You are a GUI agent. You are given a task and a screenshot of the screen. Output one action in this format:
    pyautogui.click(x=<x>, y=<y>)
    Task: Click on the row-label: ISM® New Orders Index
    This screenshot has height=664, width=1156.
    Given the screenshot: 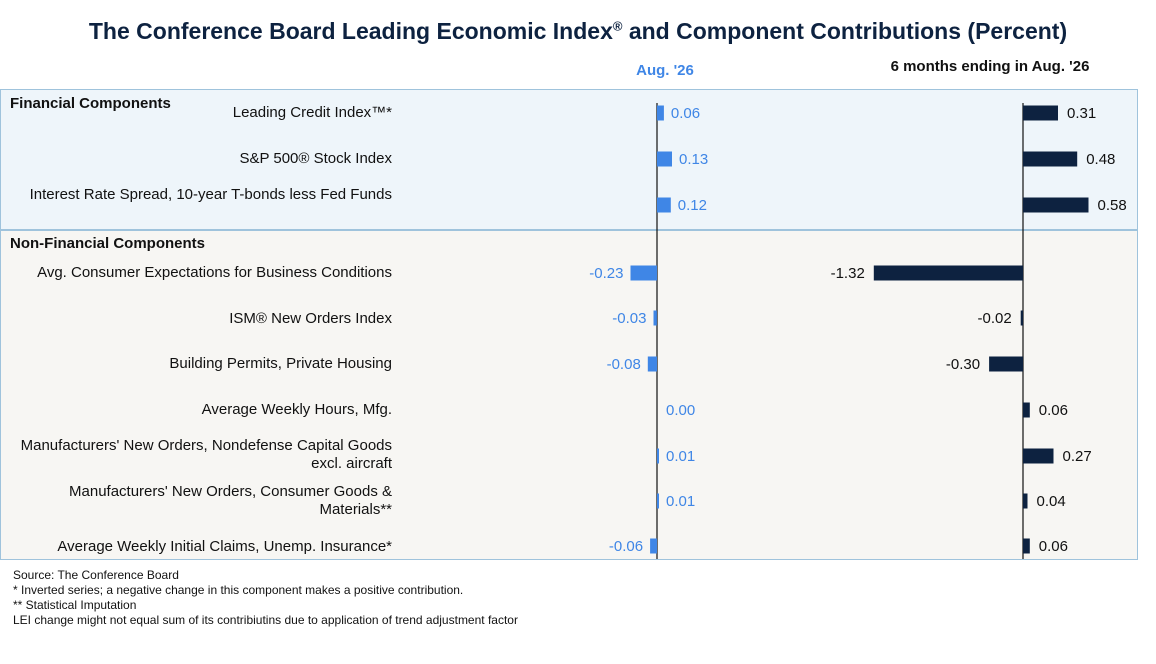 What is the action you would take?
    pyautogui.click(x=310, y=318)
    